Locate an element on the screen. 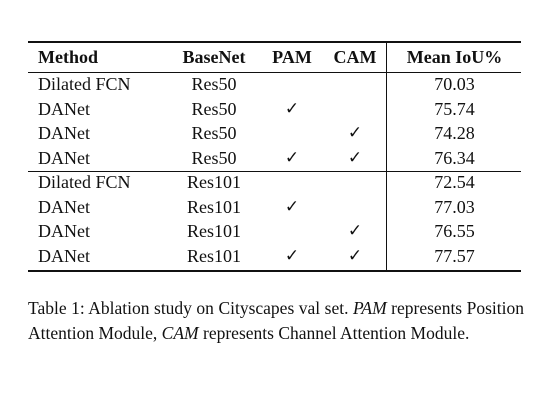 This screenshot has height=413, width=553. header-pam: PAM is located at coordinates (292, 57).